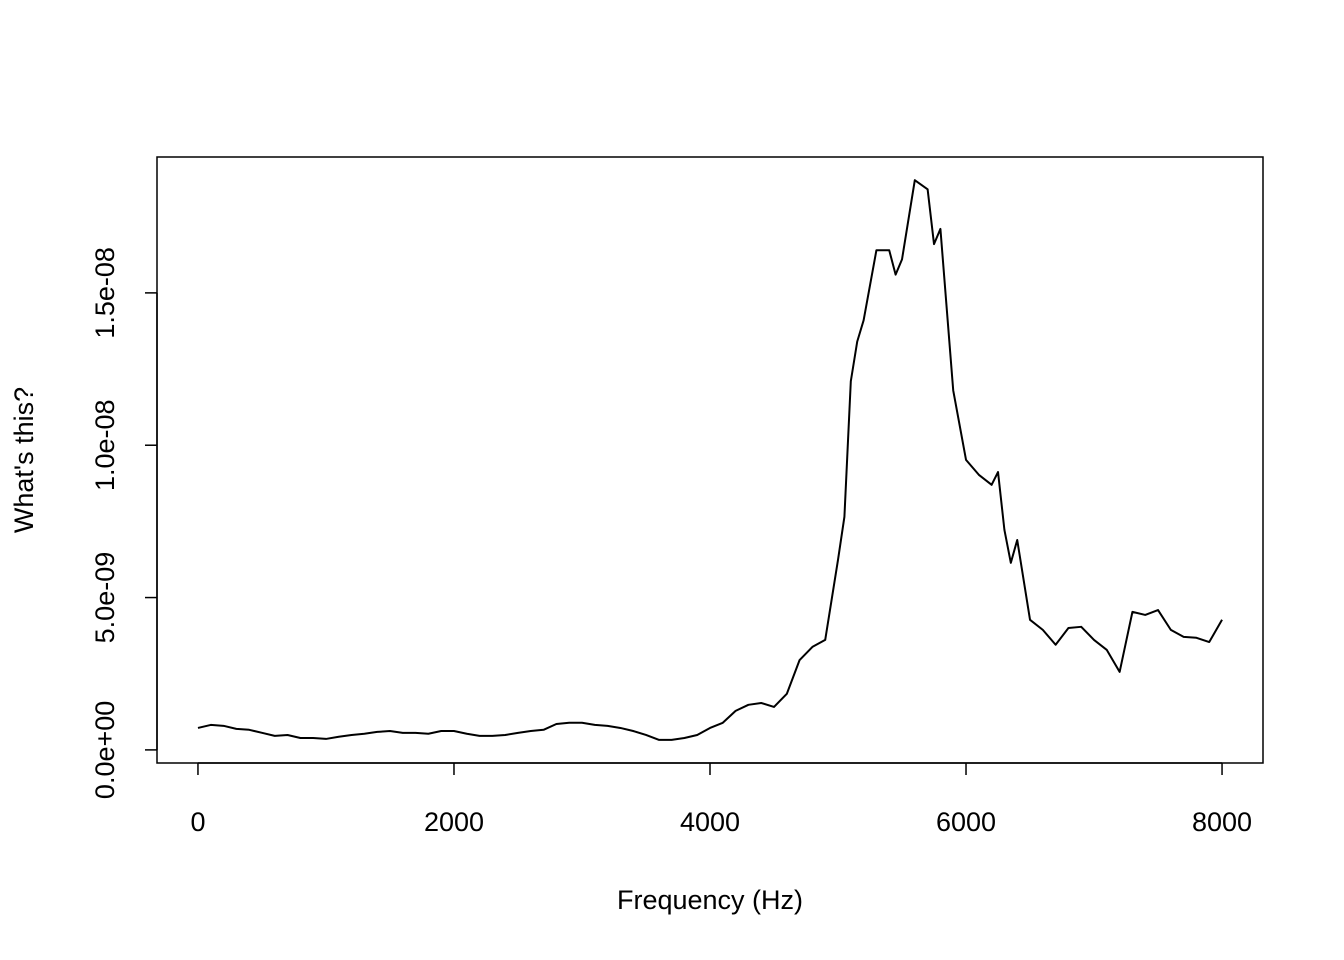  What do you see at coordinates (966, 822) in the screenshot?
I see `x-tick-label: 6000` at bounding box center [966, 822].